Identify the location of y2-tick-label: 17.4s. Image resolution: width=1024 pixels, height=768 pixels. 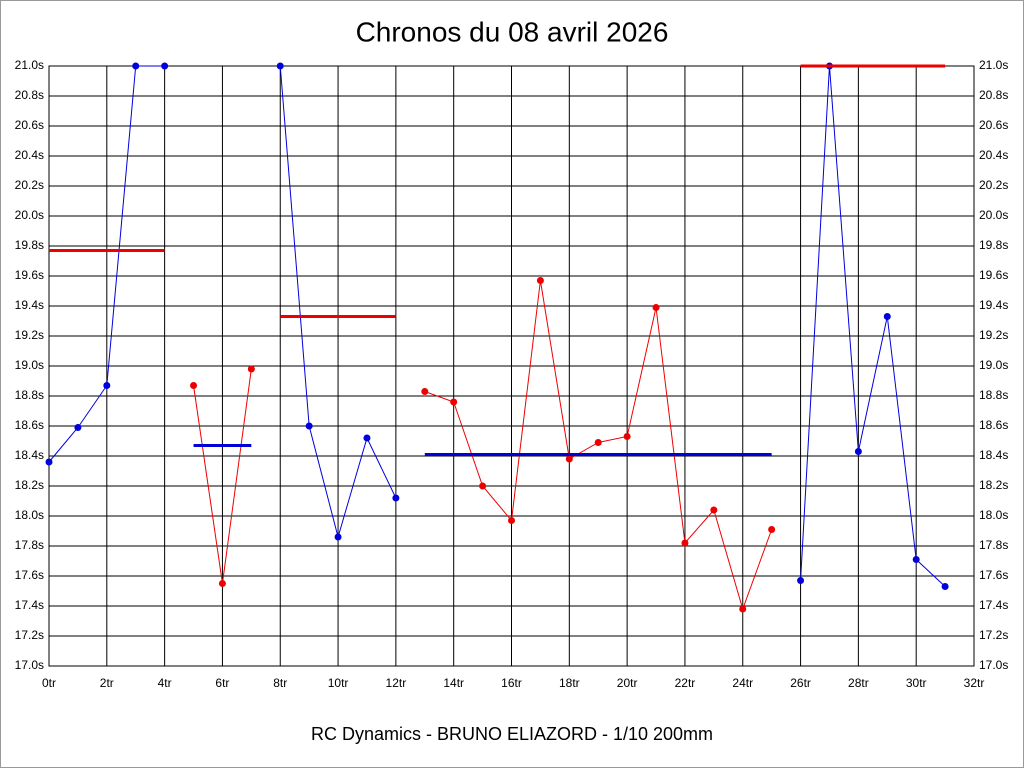
(993, 605).